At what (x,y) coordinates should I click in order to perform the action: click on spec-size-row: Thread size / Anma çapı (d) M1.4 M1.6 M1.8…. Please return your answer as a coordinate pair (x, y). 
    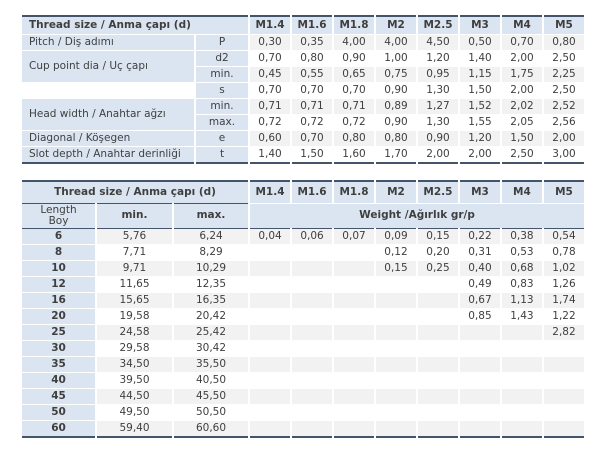
    Looking at the image, I should click on (303, 25).